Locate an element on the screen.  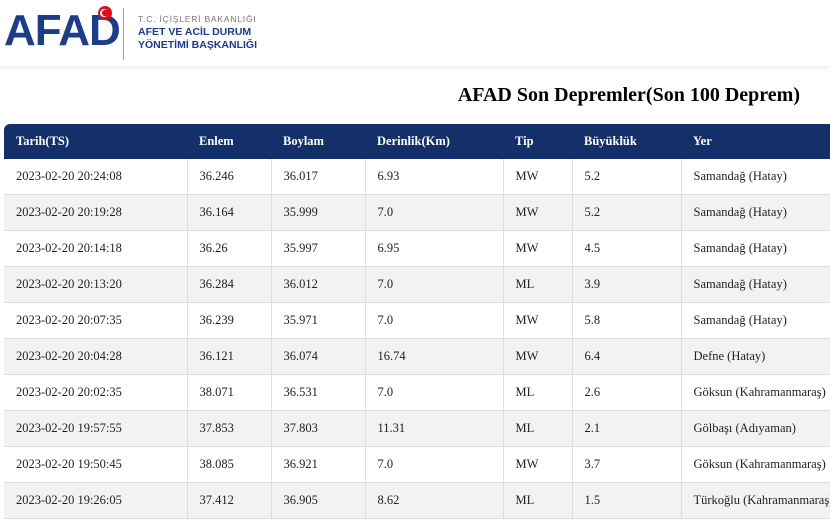
table-cell: 36.239 is located at coordinates (229, 320).